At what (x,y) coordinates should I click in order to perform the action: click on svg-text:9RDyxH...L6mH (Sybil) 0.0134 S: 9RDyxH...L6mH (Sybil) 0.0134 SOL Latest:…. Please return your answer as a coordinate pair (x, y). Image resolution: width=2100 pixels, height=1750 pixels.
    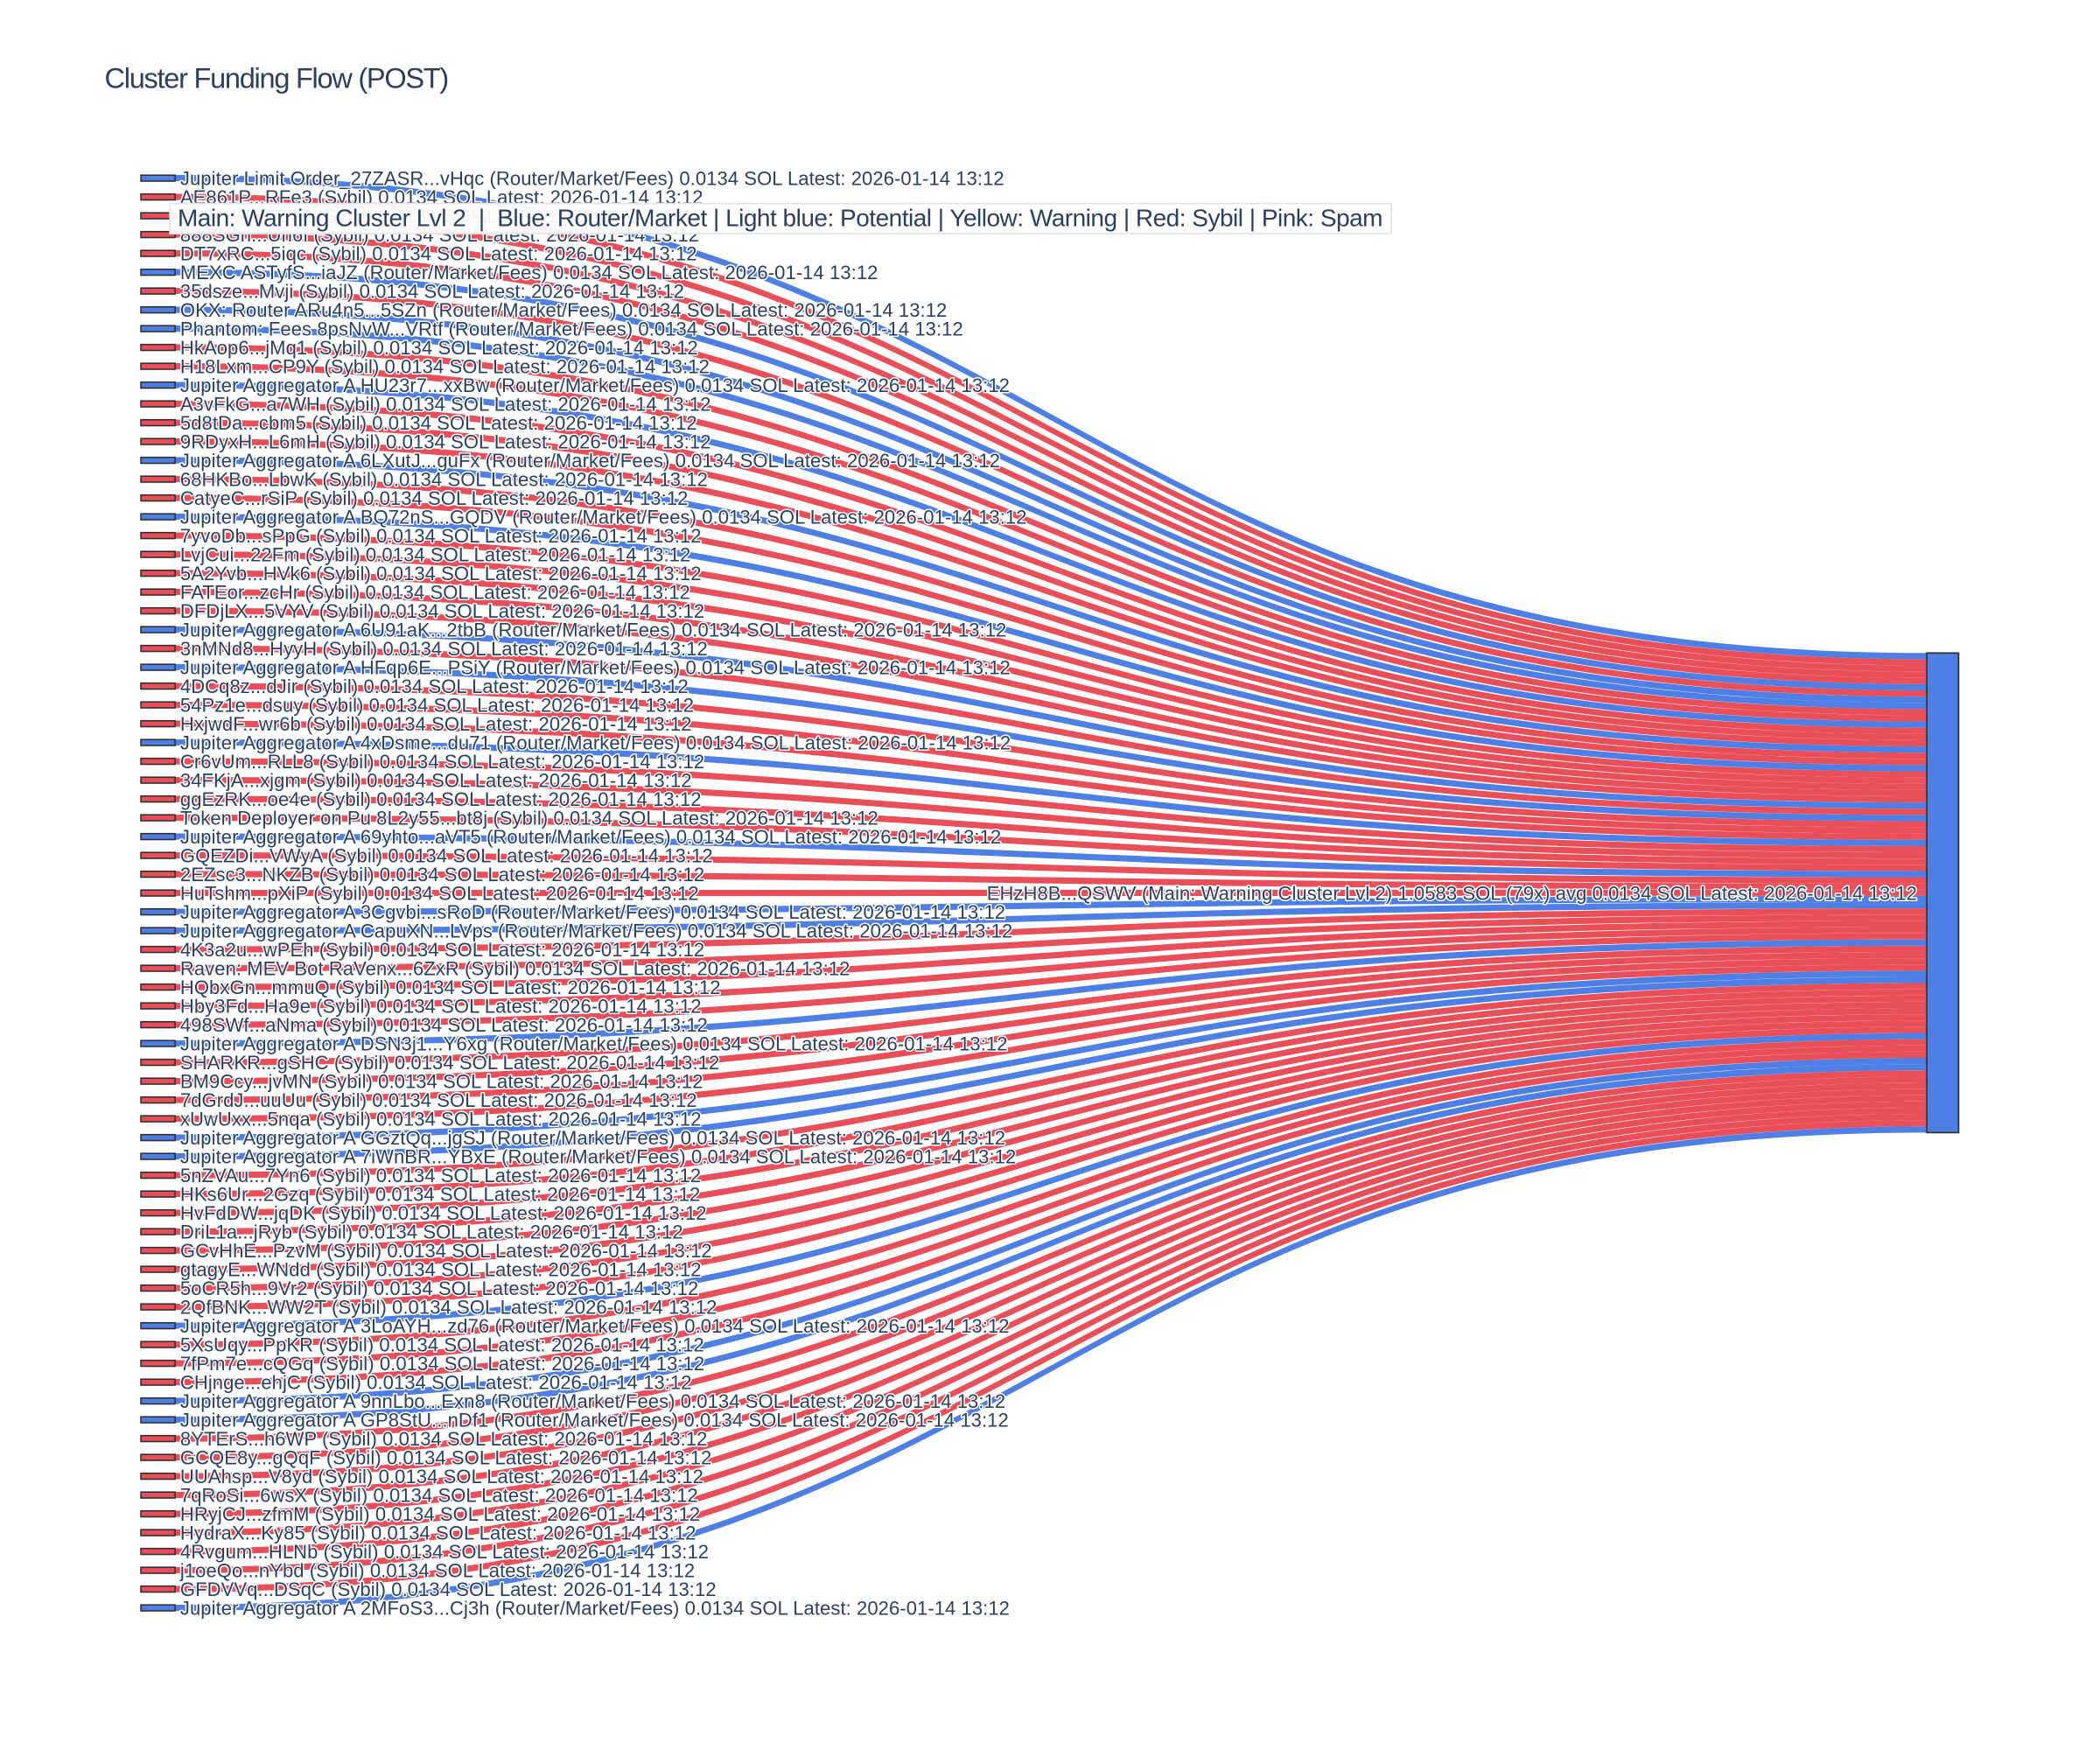
    Looking at the image, I should click on (445, 442).